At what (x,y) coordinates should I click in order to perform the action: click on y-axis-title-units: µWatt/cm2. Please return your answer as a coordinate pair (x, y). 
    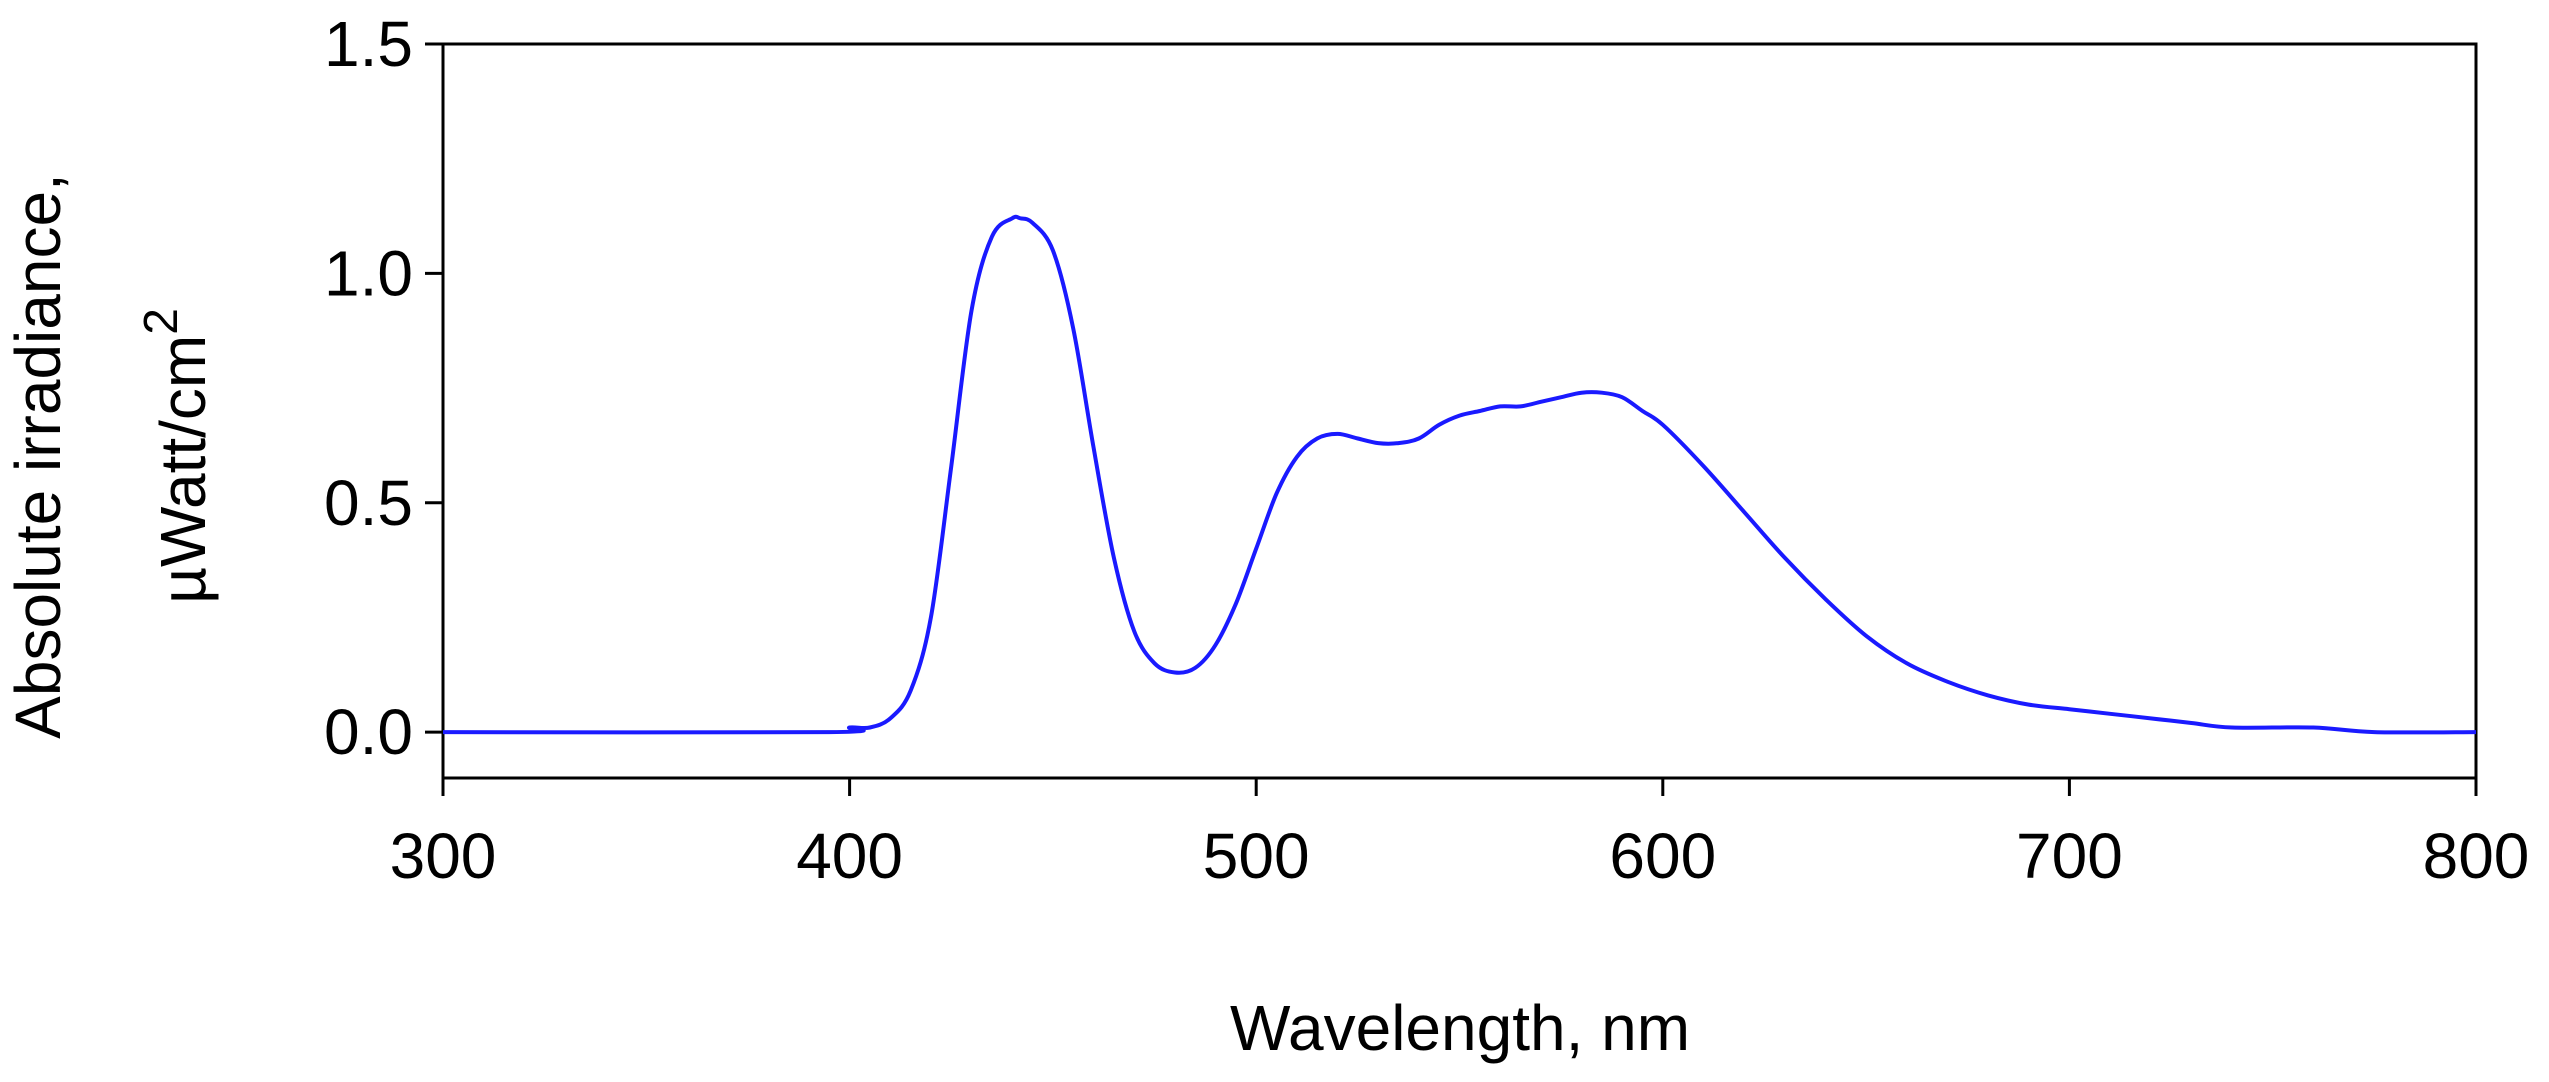
    Looking at the image, I should click on (177, 456).